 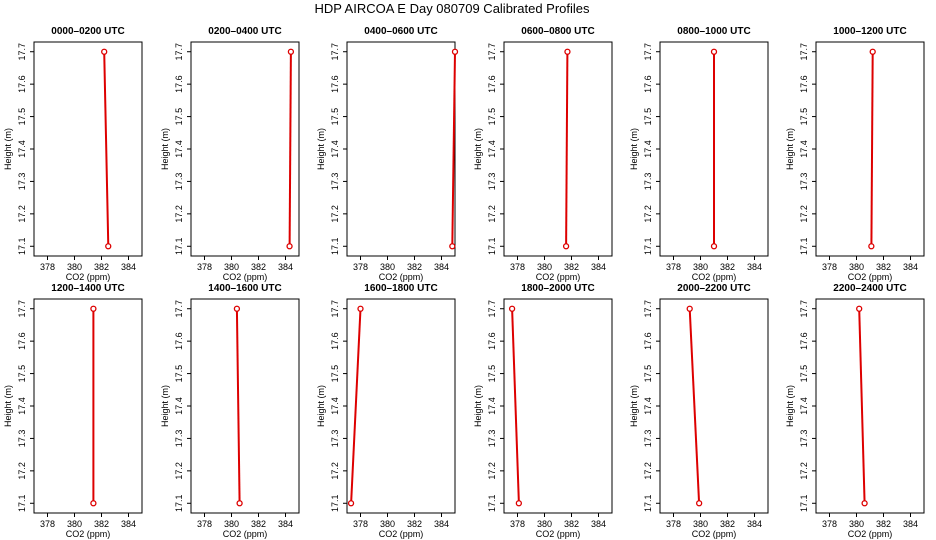 I want to click on panel-title: 2200–2400 UTC, so click(x=869, y=288).